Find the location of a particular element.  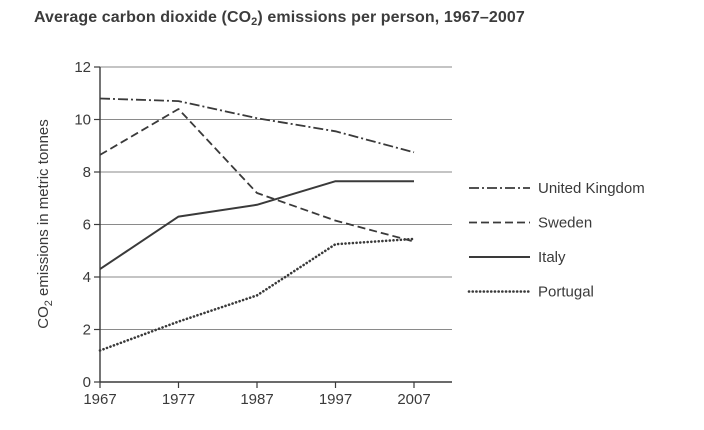

y-tick-label: 6 is located at coordinates (87, 225).